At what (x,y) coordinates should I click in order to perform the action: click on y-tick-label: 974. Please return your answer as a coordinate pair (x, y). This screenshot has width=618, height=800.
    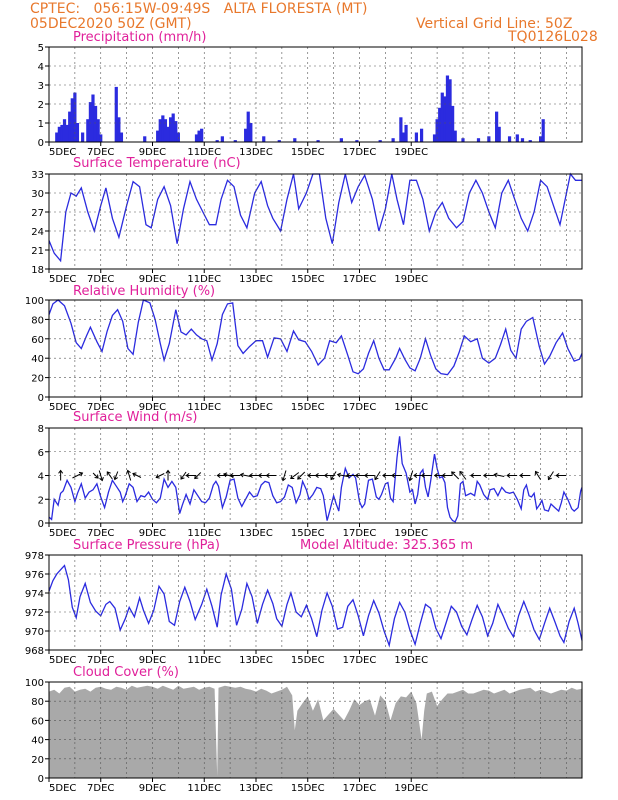
    Looking at the image, I should click on (34, 594).